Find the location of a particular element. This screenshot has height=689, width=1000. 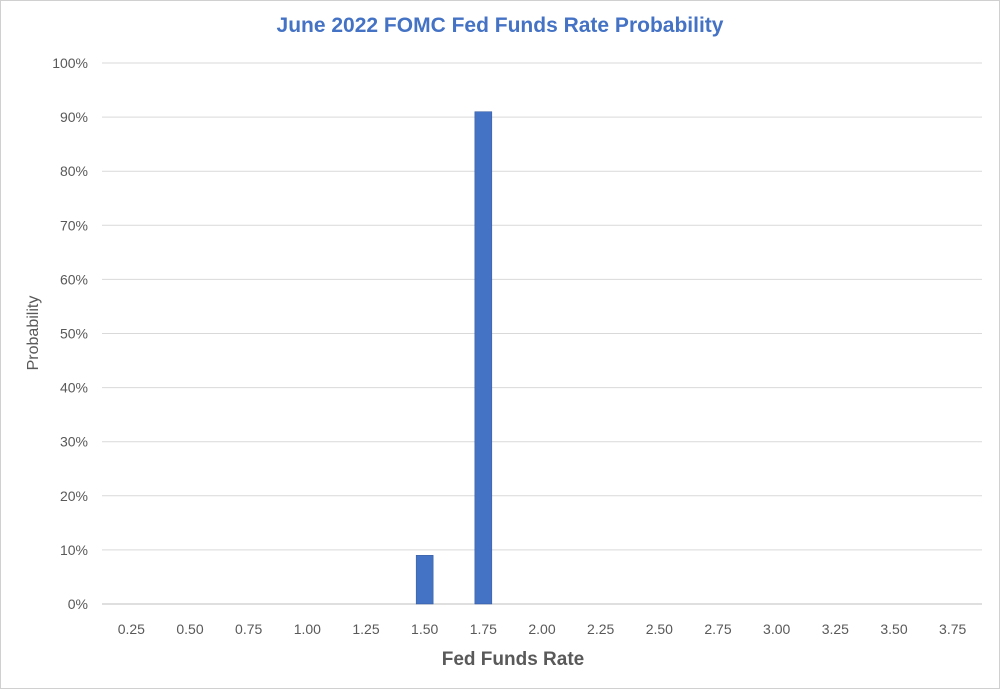

x-tick-label: 3.50 is located at coordinates (893, 629).